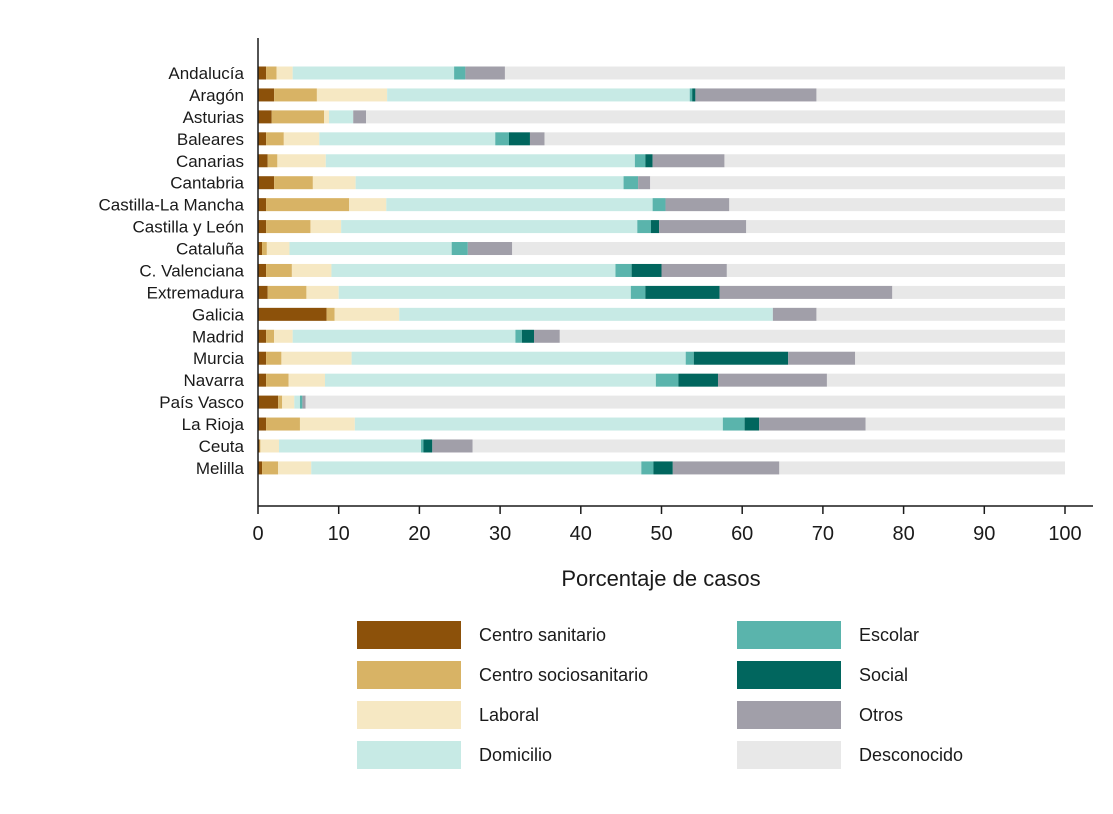 The height and width of the screenshot is (814, 1113). What do you see at coordinates (660, 578) in the screenshot?
I see `x-axis-title: Porcentaje de casos` at bounding box center [660, 578].